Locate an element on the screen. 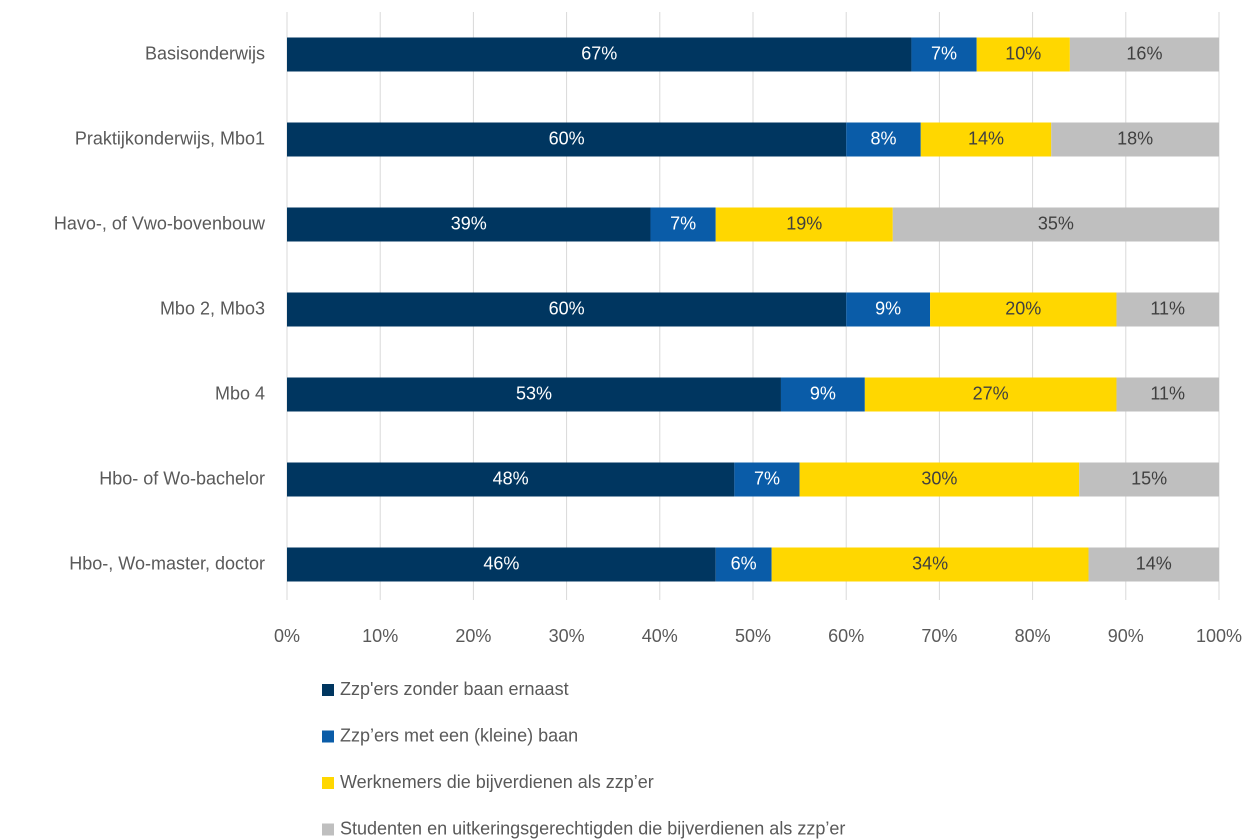 This screenshot has width=1257, height=839. x-tick-label: 40% is located at coordinates (660, 636).